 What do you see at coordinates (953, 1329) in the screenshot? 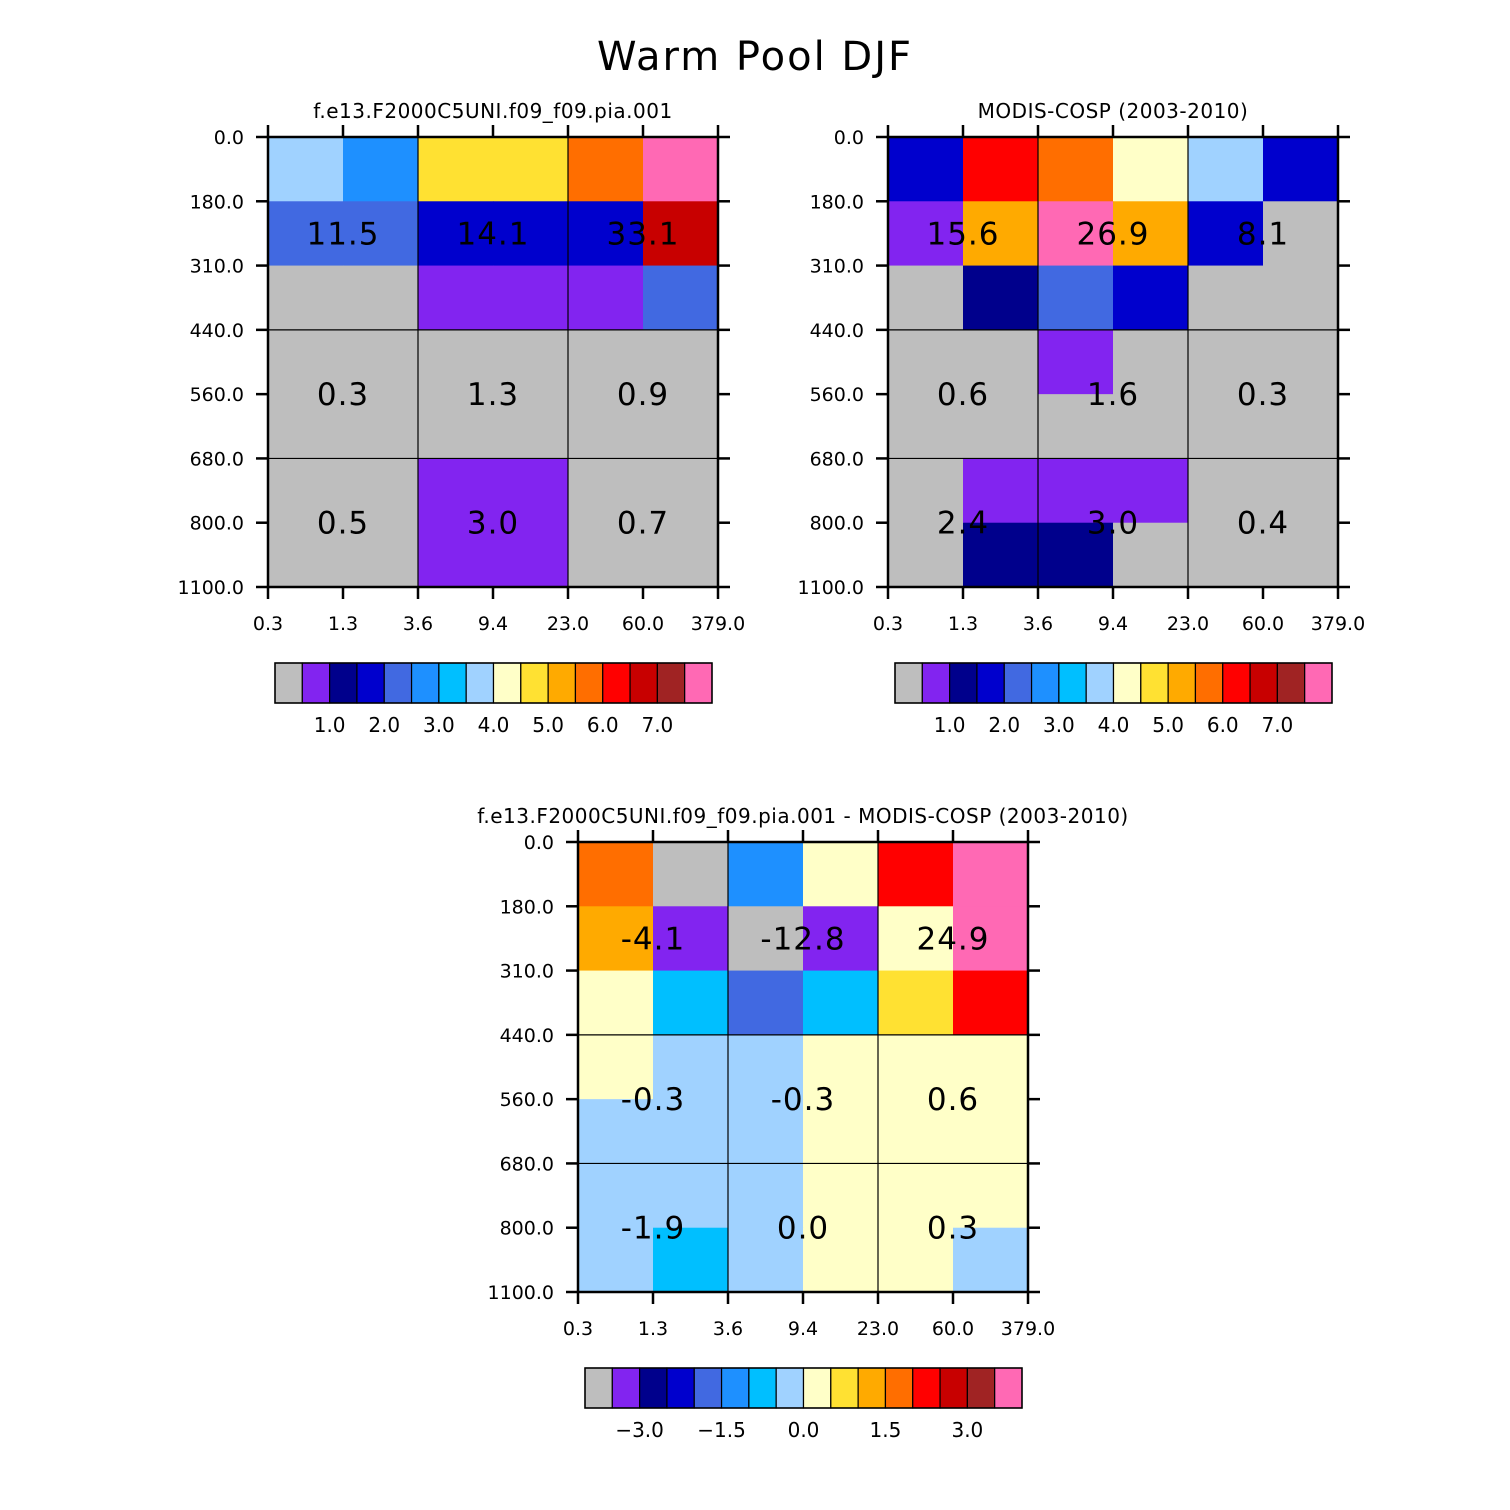
I see `x-tick-label: 60.0` at bounding box center [953, 1329].